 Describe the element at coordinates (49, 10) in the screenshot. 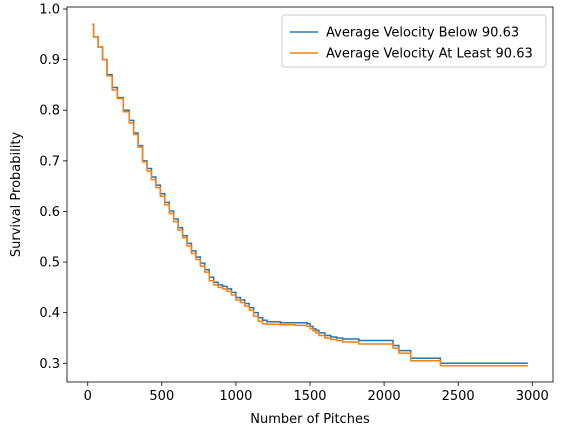

I see `y-tick-label: 1.0` at that location.